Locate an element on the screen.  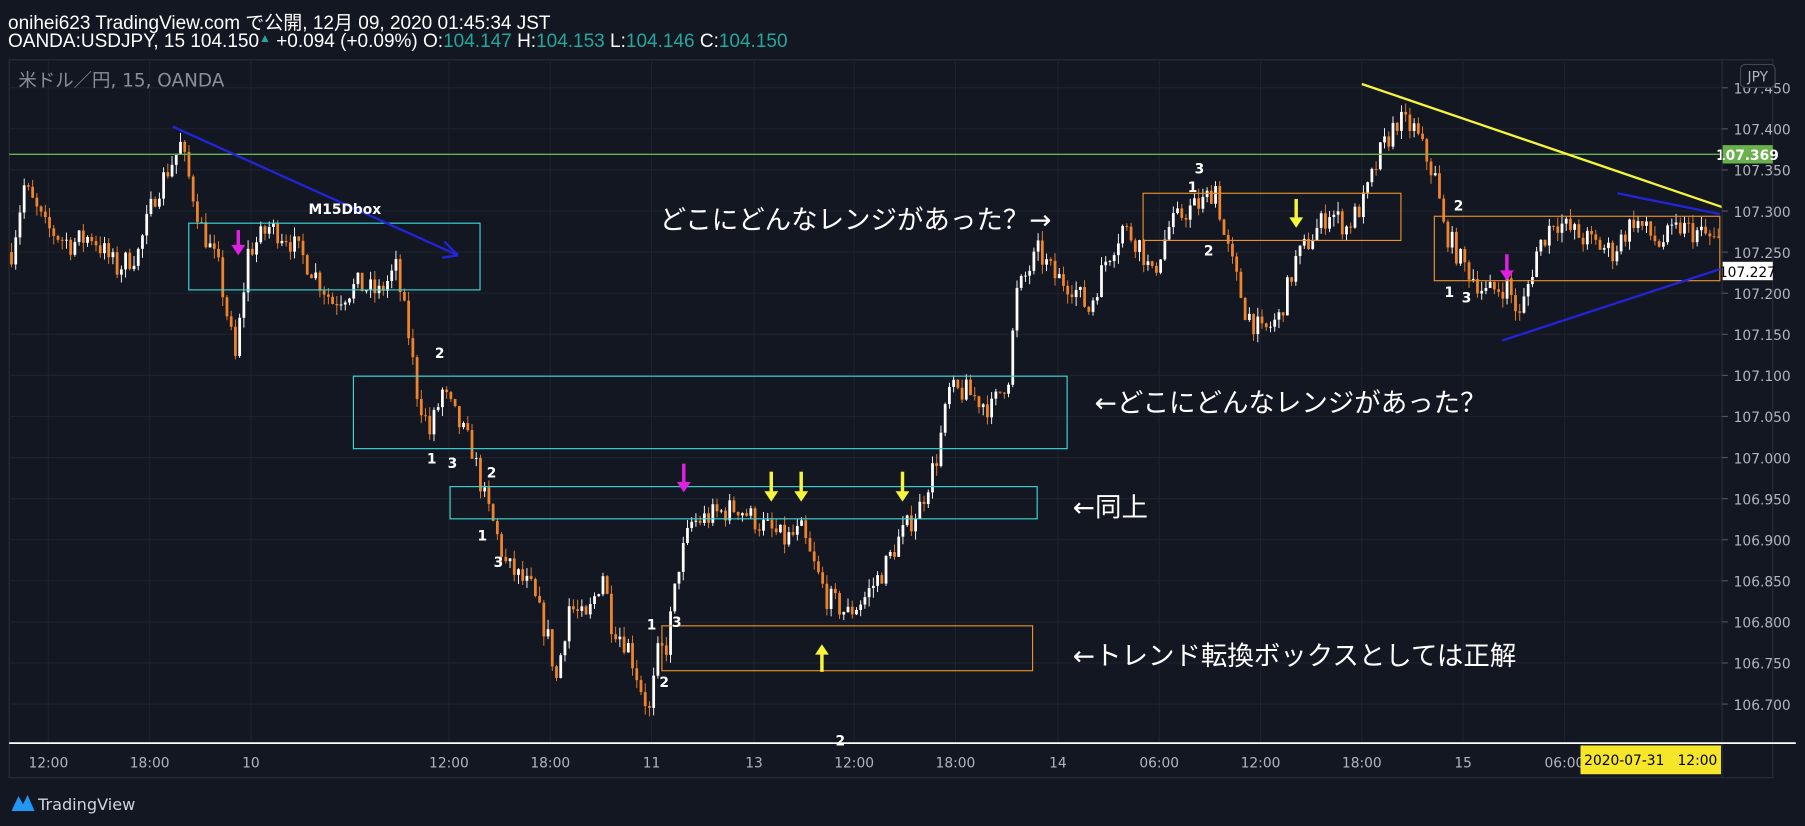
horizontal-line-price-label is located at coordinates (1747, 154).